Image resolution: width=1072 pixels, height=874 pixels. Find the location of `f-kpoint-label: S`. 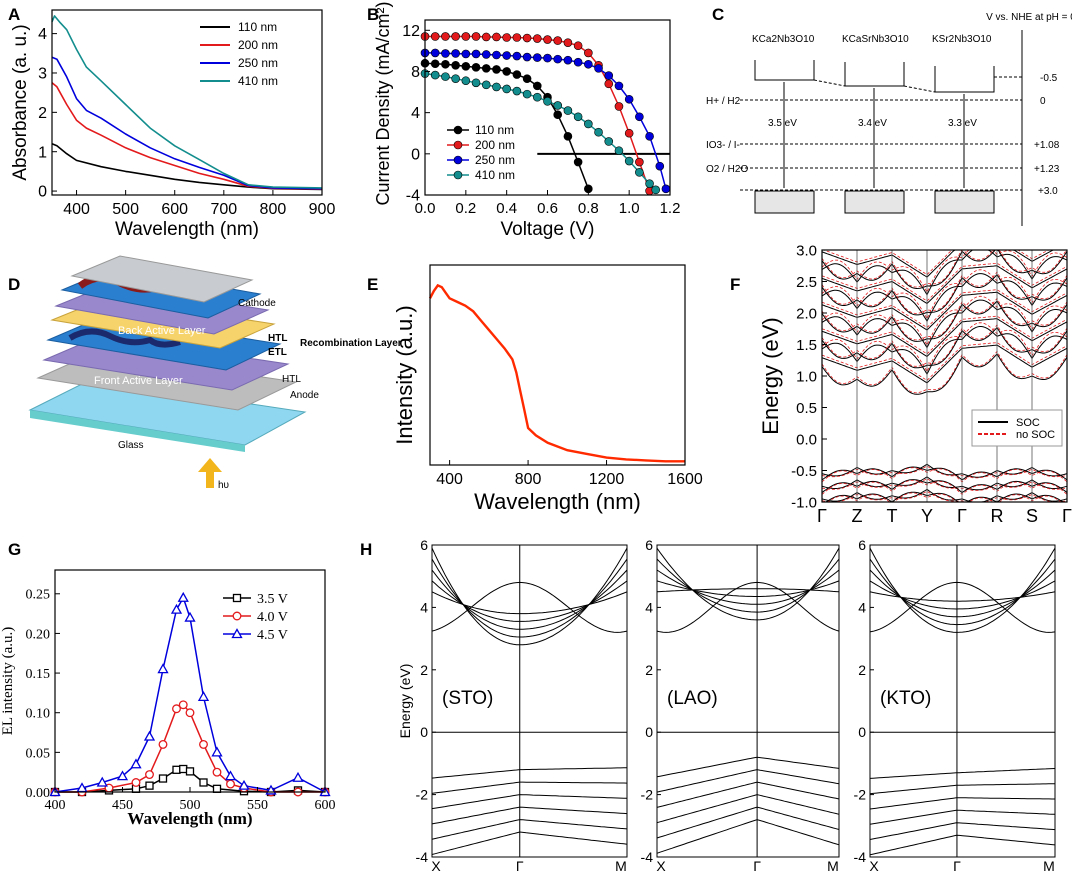

f-kpoint-label: S is located at coordinates (1032, 516).